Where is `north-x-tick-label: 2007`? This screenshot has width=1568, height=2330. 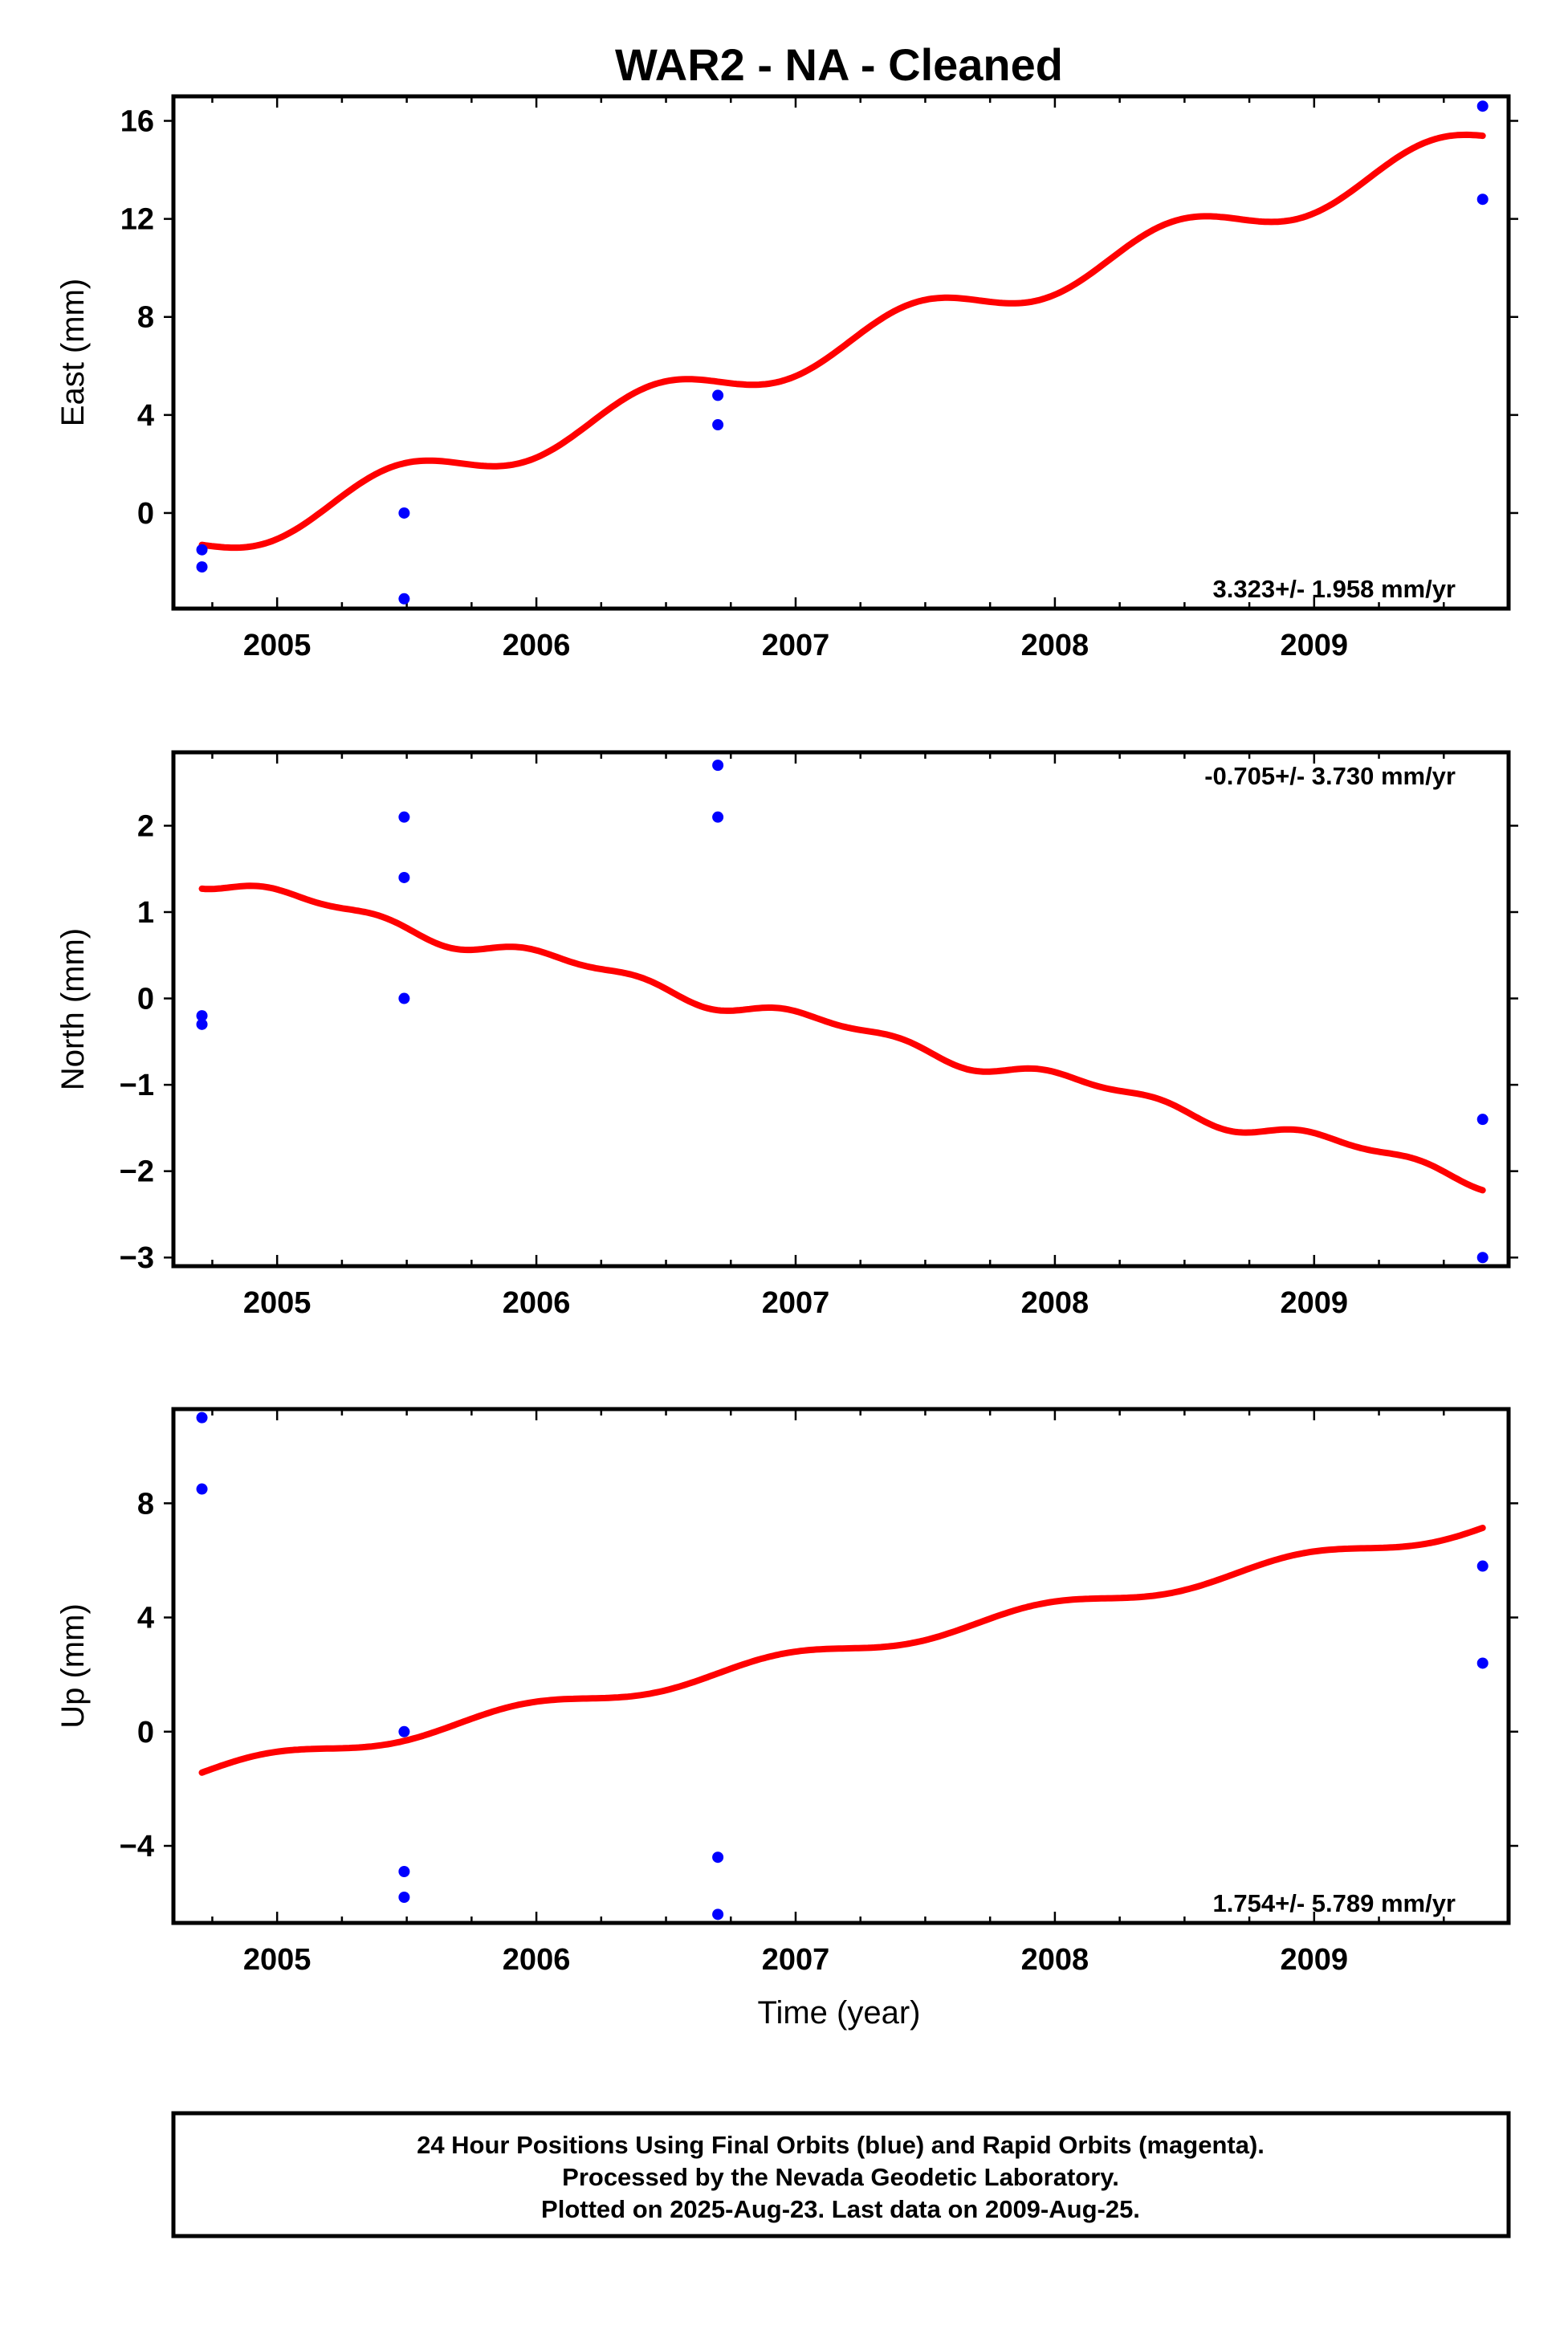 north-x-tick-label: 2007 is located at coordinates (796, 1303).